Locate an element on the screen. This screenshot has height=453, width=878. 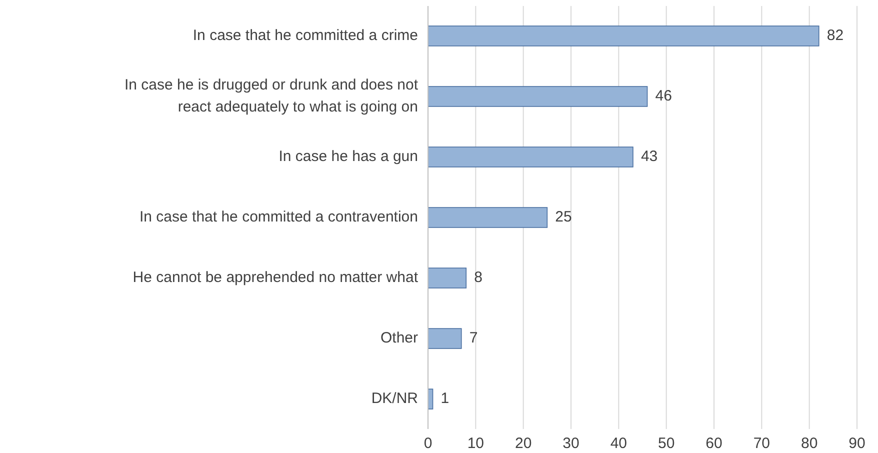
x-tick-label: 10 is located at coordinates (475, 443).